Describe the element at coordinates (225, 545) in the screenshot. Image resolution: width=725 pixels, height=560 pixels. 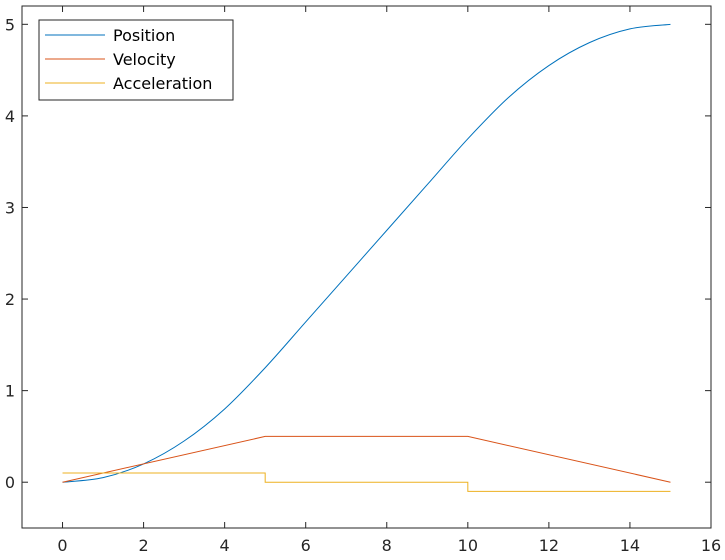
I see `x-tick-label: 4` at that location.